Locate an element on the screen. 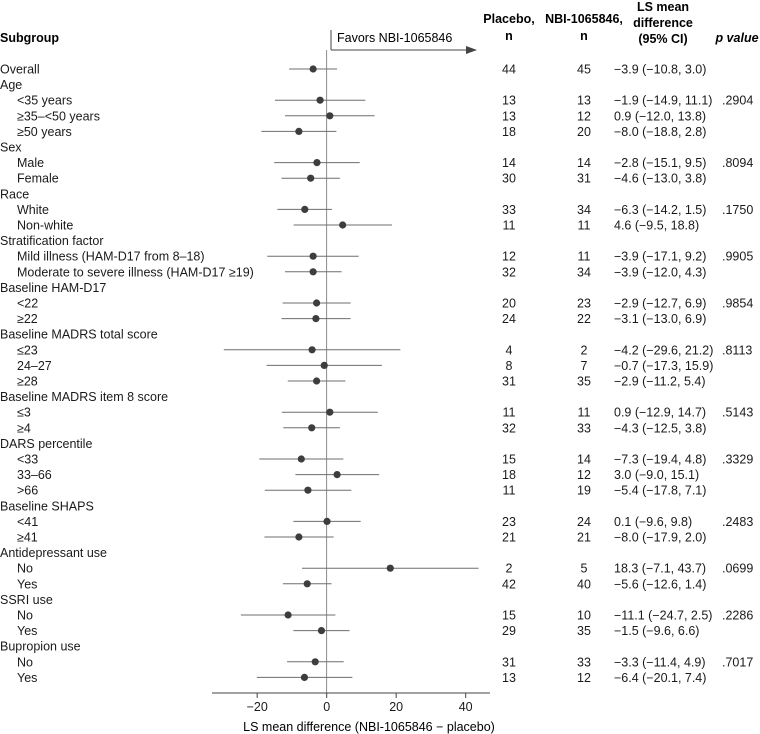  category-label: Baseline MADRS total score is located at coordinates (79, 335).